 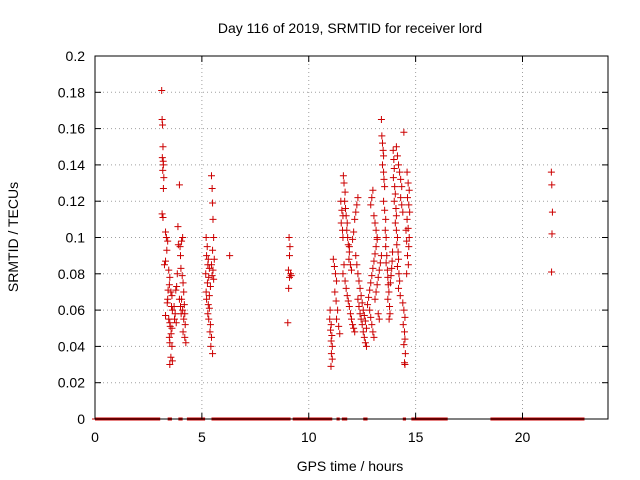 I want to click on y-tick-label: 0.02, so click(x=71, y=383).